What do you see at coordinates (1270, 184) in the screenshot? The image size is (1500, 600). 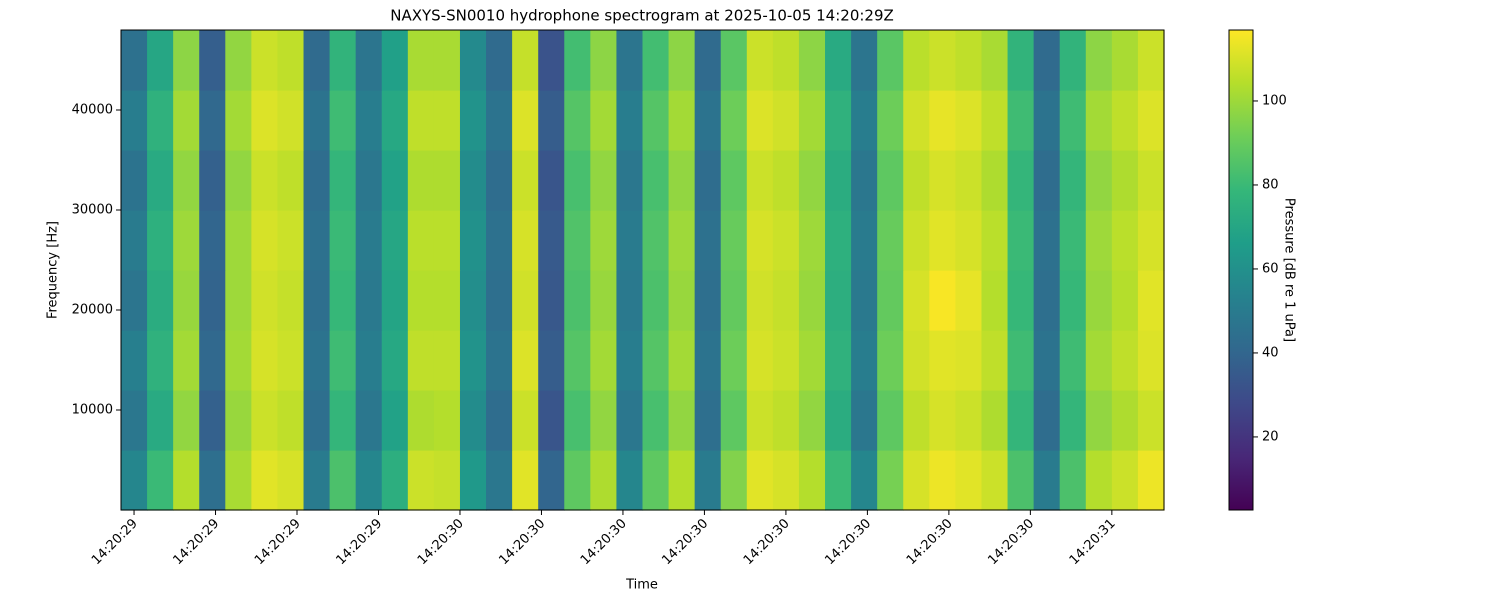 I see `colorbar-tick-label: 80` at bounding box center [1270, 184].